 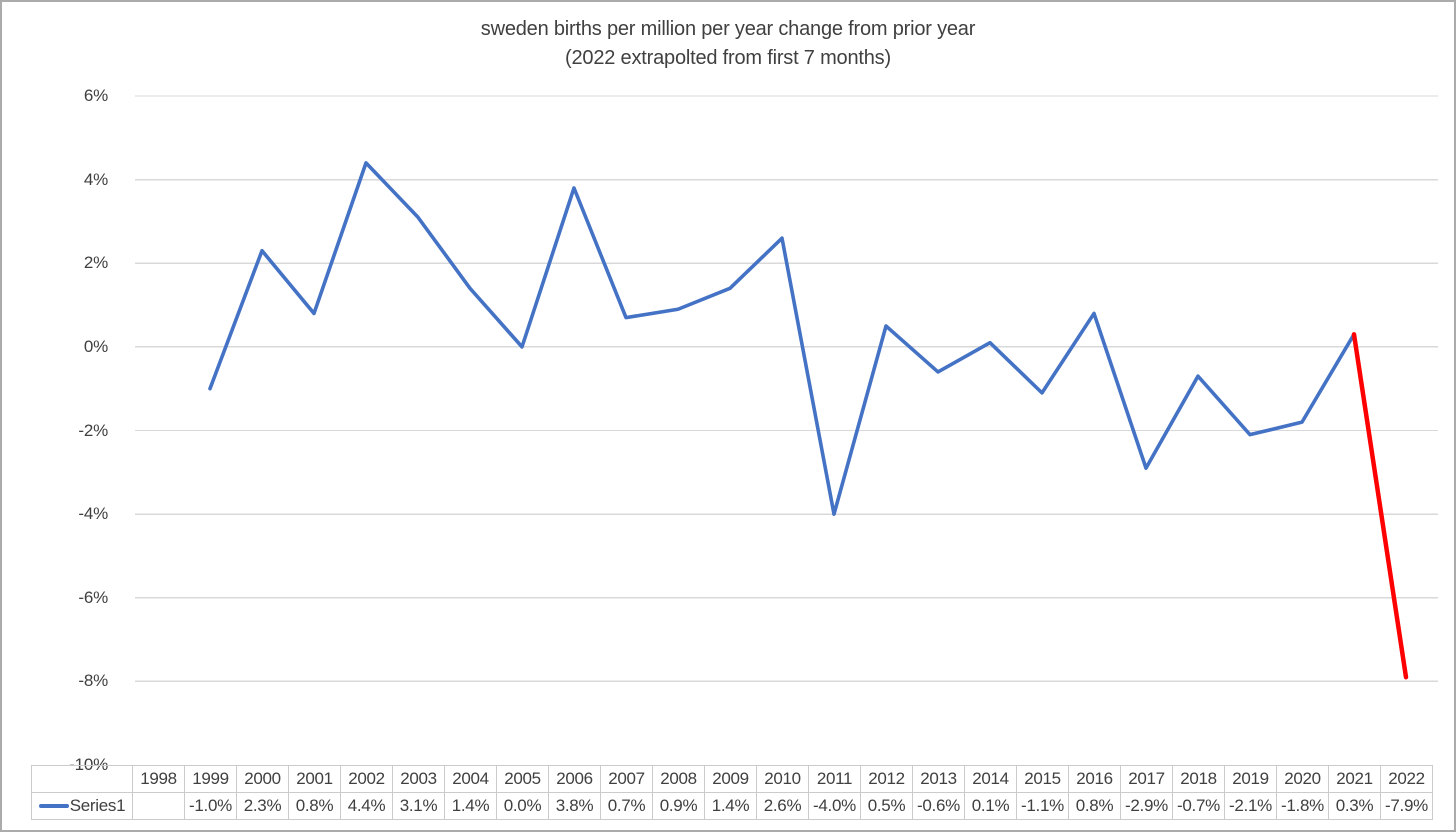 I want to click on year-header-cell: 2003, so click(x=418, y=779).